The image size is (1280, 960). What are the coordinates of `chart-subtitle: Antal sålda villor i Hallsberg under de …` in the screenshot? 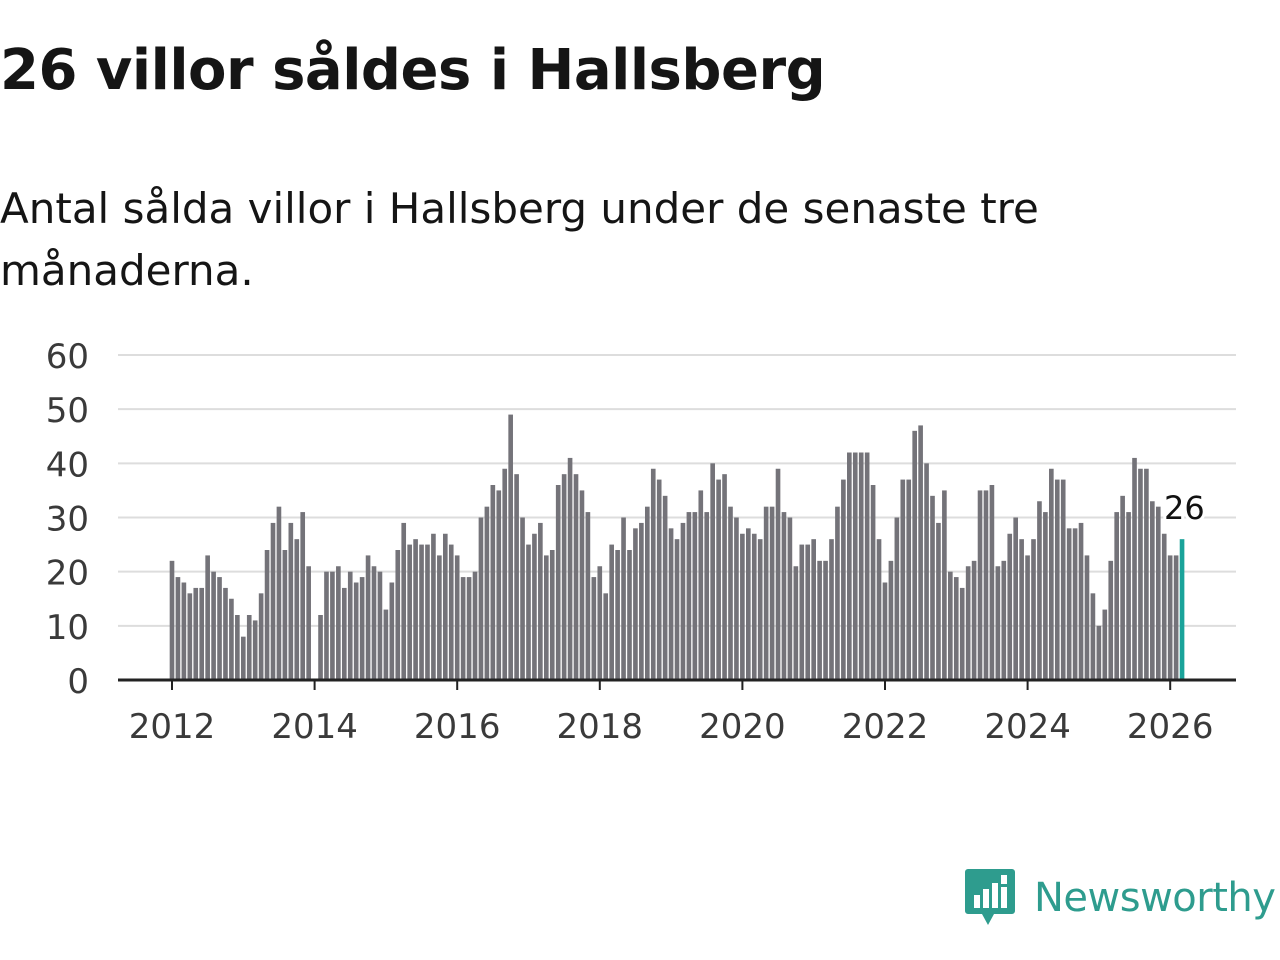 It's located at (519, 239).